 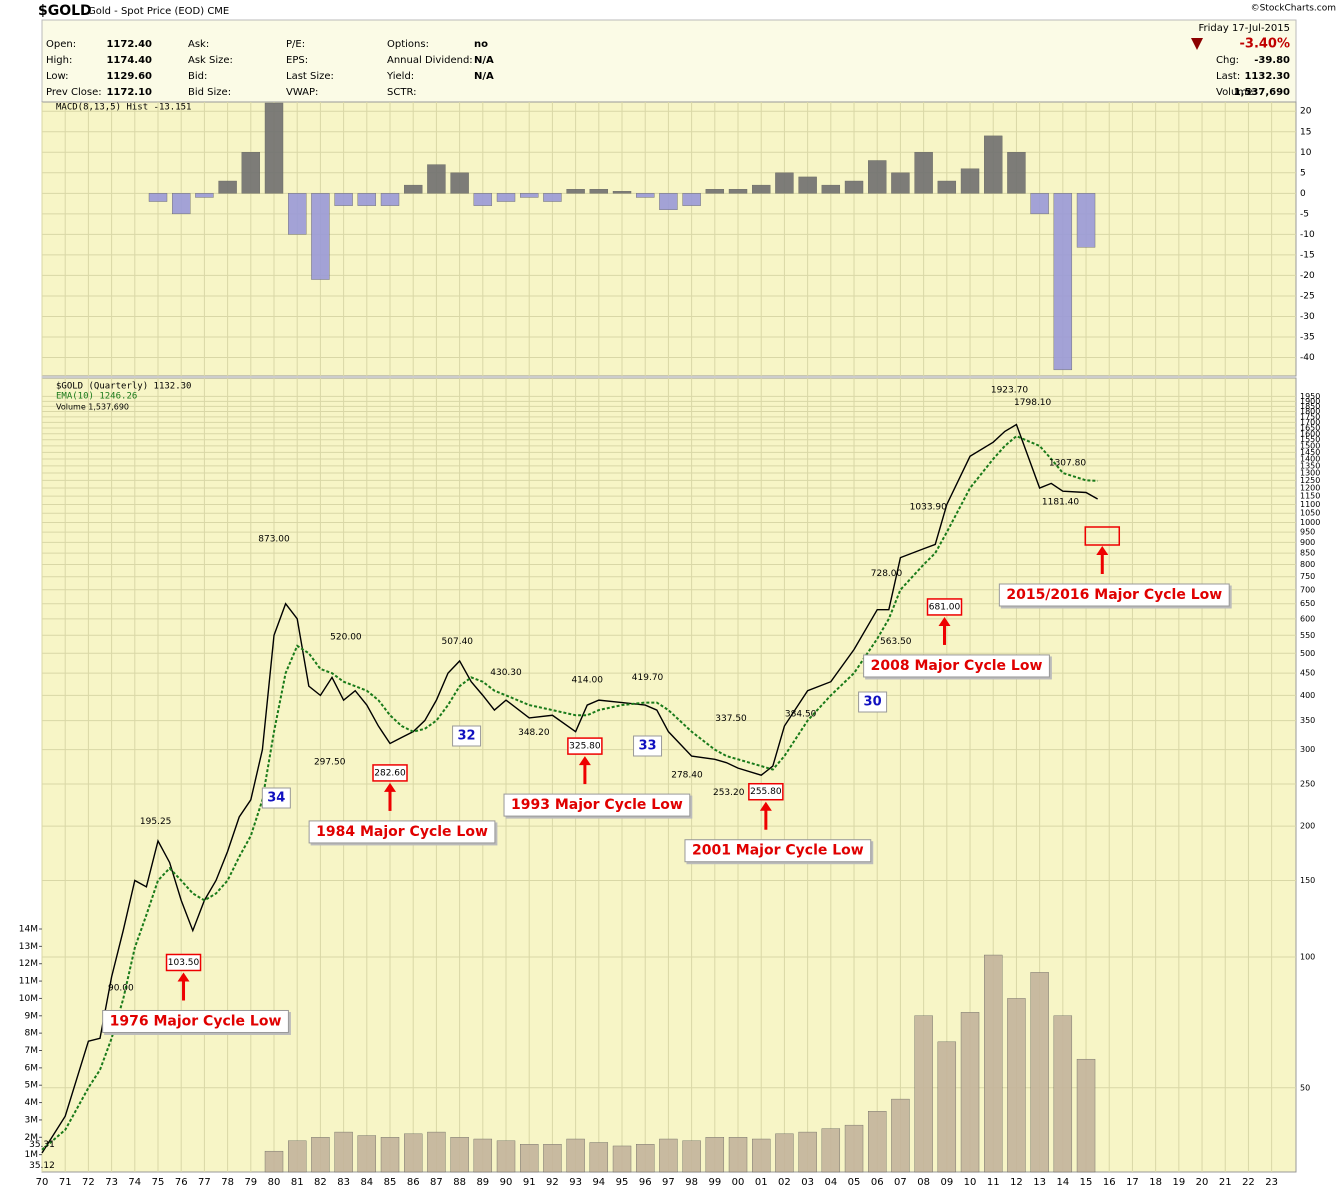 What do you see at coordinates (1307, 553) in the screenshot?
I see `y-tick-label: 850` at bounding box center [1307, 553].